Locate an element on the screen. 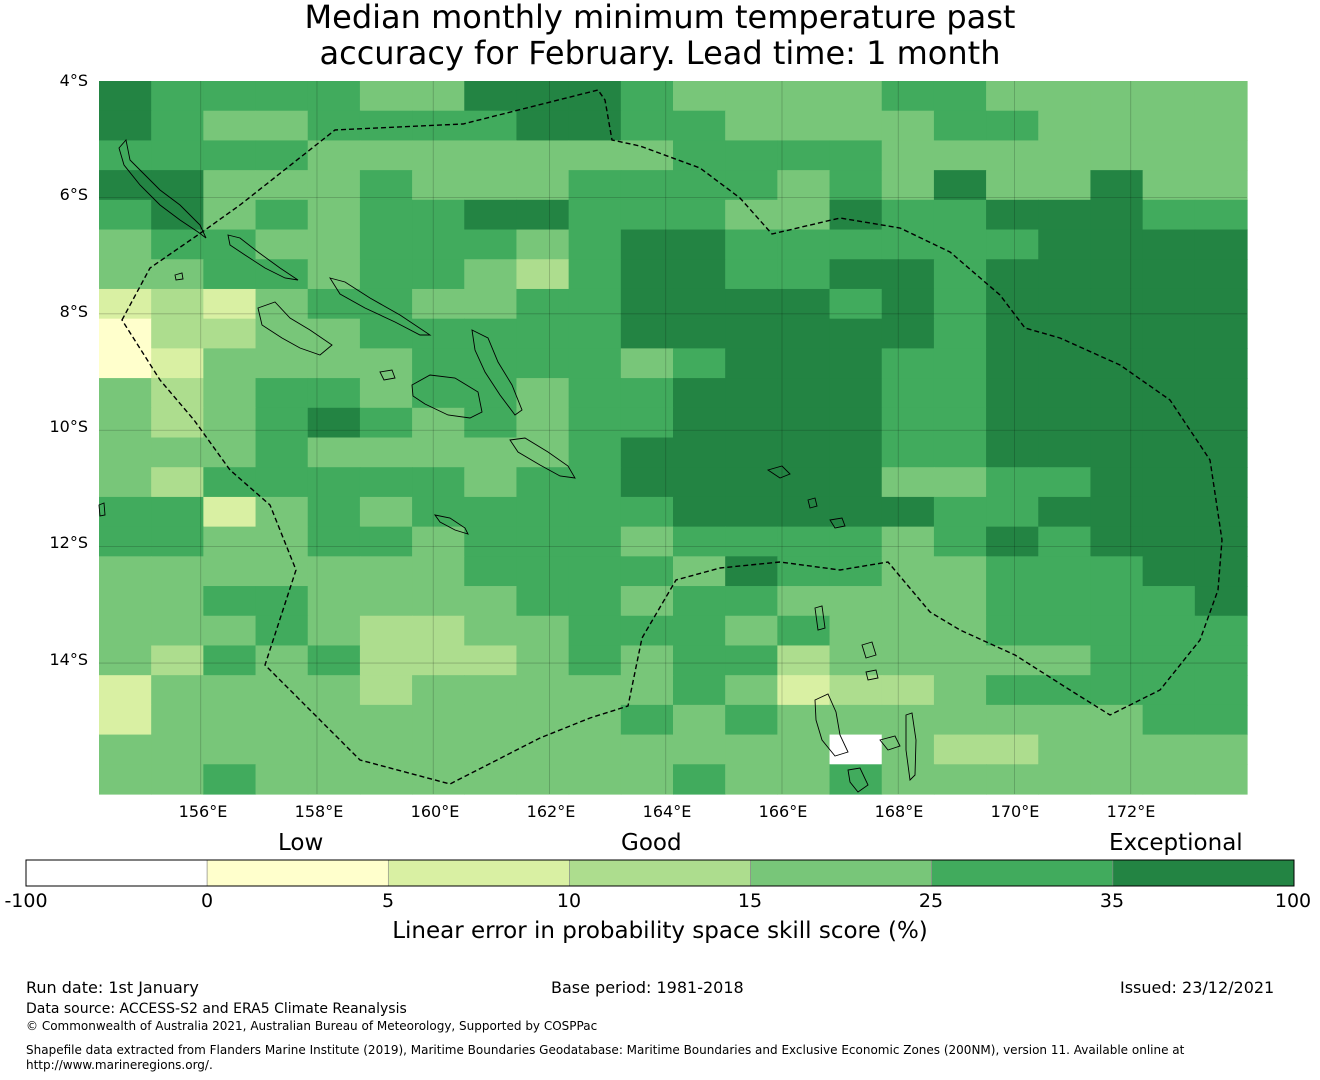 The width and height of the screenshot is (1320, 1080). lat-label-12s: 12°S is located at coordinates (68, 542).